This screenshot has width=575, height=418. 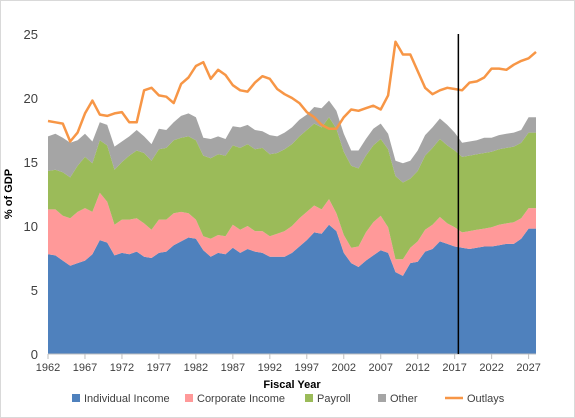 I want to click on x-tick-label: 1977, so click(x=159, y=368).